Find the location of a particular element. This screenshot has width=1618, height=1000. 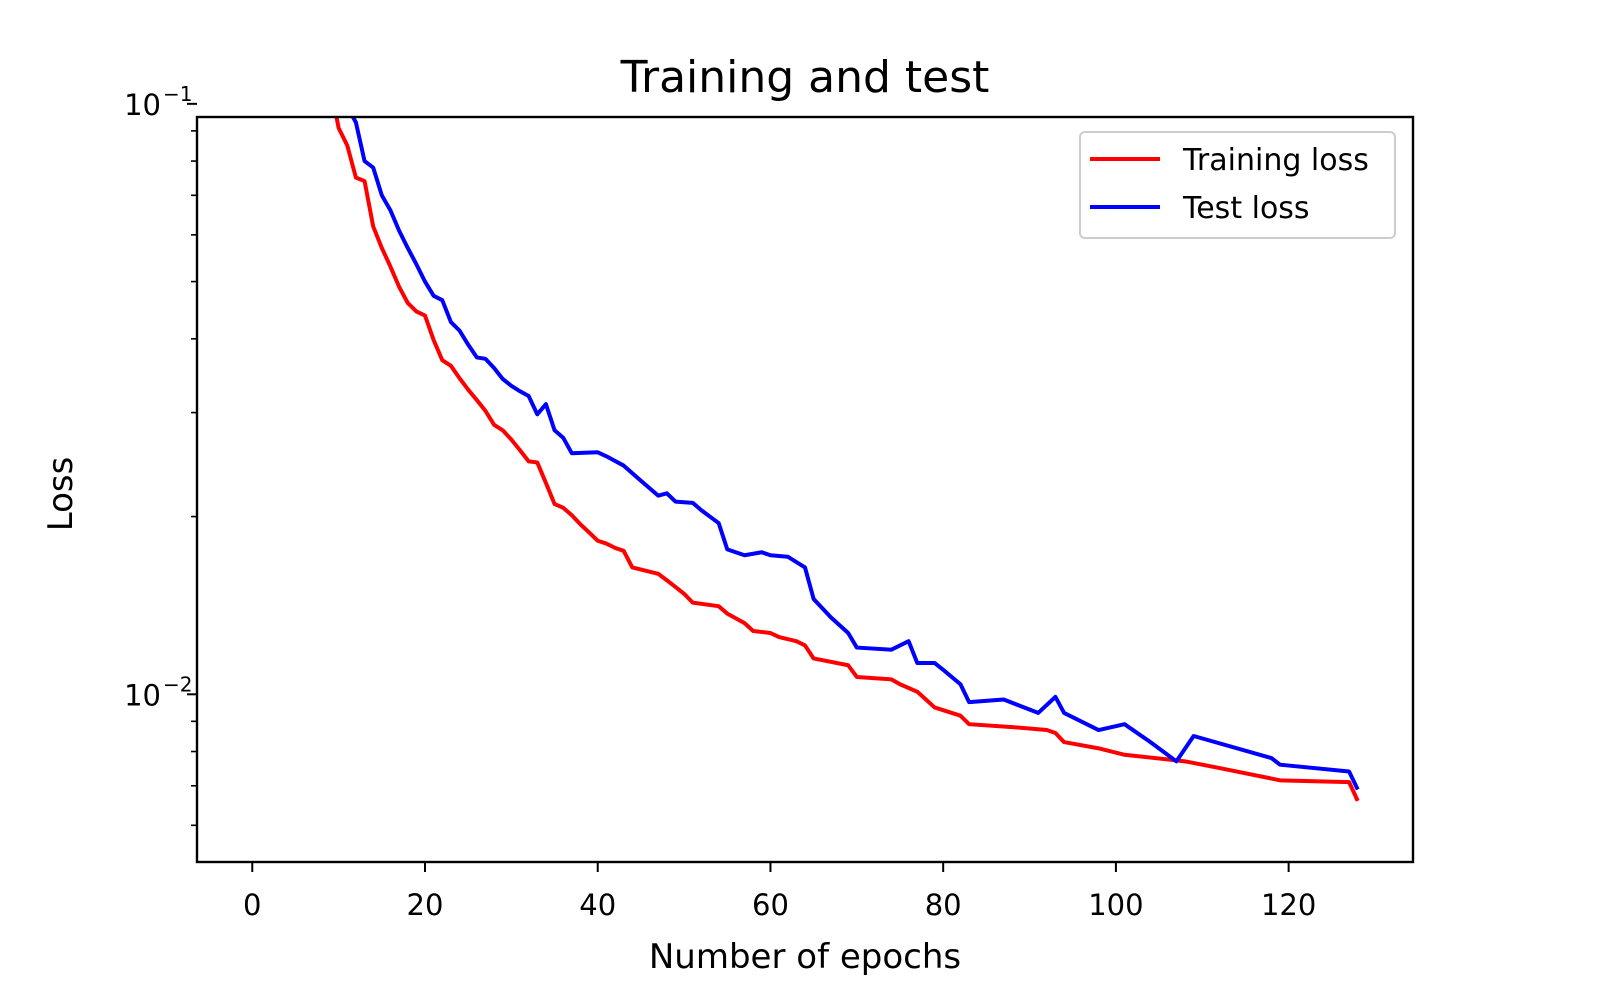

chart-title: Training and test is located at coordinates (805, 77).